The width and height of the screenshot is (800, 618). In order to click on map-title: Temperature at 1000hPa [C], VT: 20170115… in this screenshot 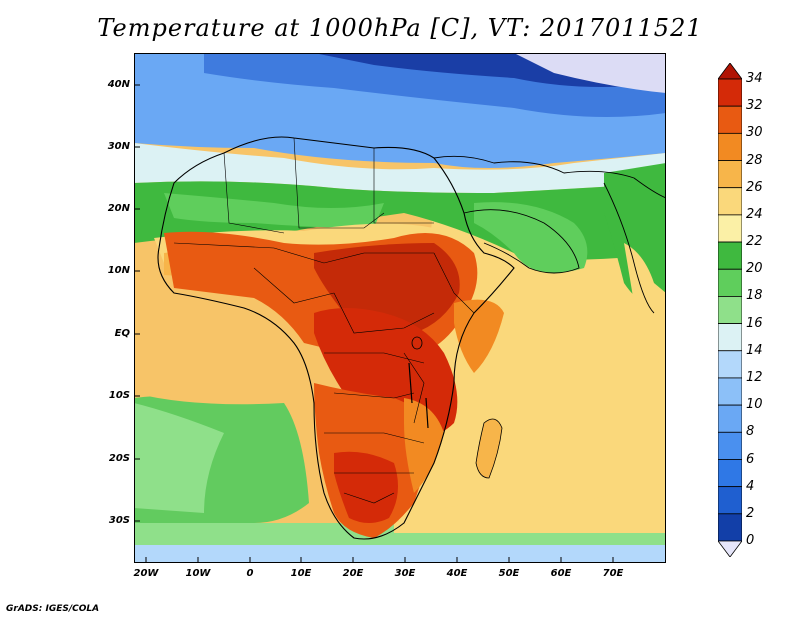, I will do `click(400, 28)`.